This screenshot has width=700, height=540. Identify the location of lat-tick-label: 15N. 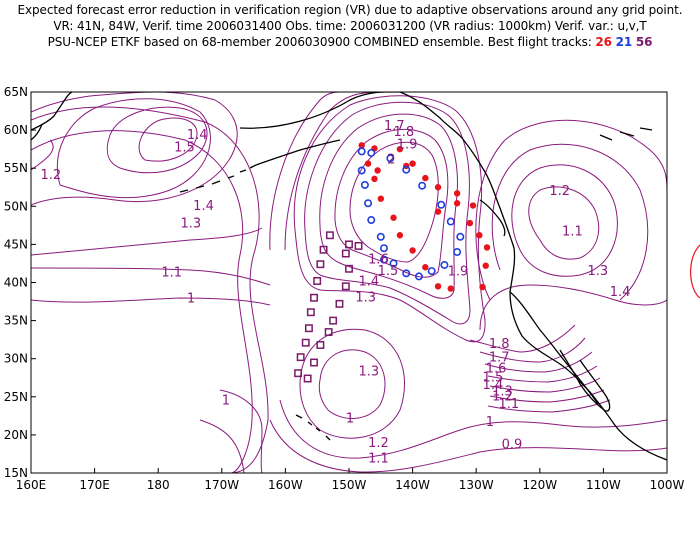
(16, 473).